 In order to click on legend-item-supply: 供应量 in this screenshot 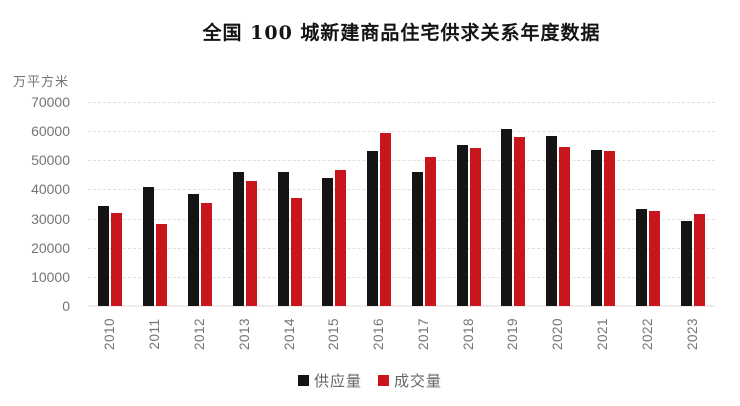, I will do `click(329, 380)`.